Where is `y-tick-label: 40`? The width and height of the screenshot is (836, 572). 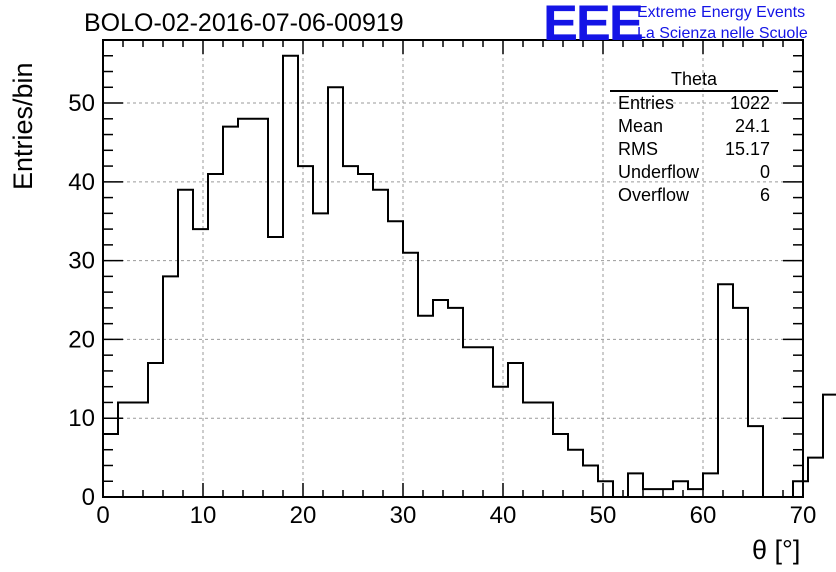 y-tick-label: 40 is located at coordinates (81, 182).